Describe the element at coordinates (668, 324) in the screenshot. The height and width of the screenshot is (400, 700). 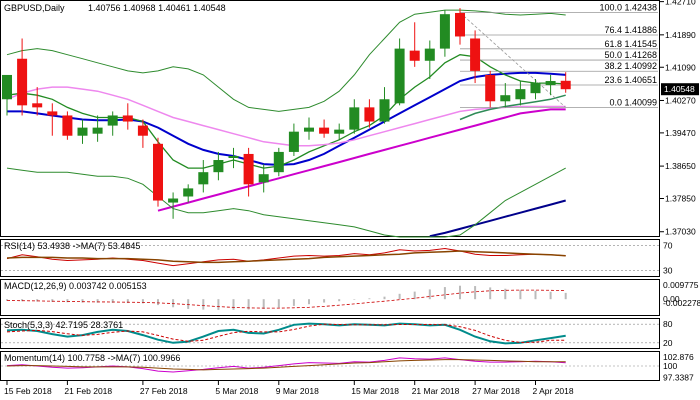
I see `indicator-tick-label: 80` at that location.